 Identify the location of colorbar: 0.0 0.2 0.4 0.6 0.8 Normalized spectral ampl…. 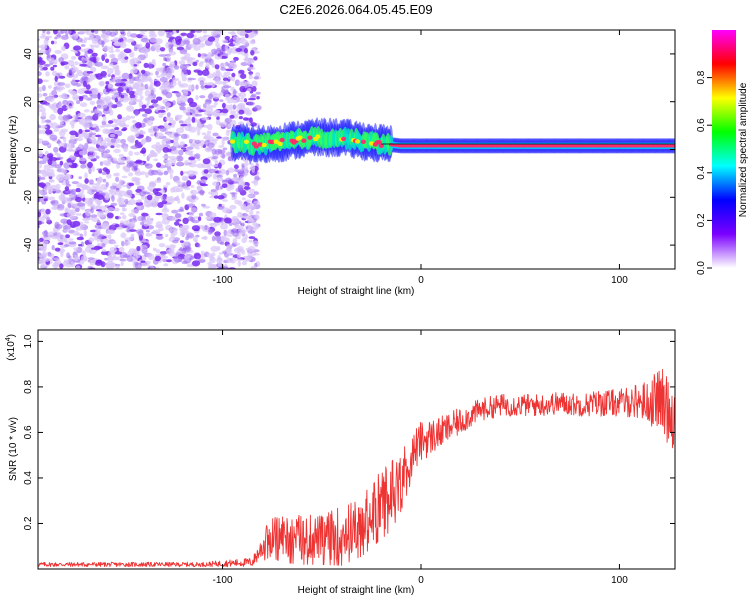
(722, 152).